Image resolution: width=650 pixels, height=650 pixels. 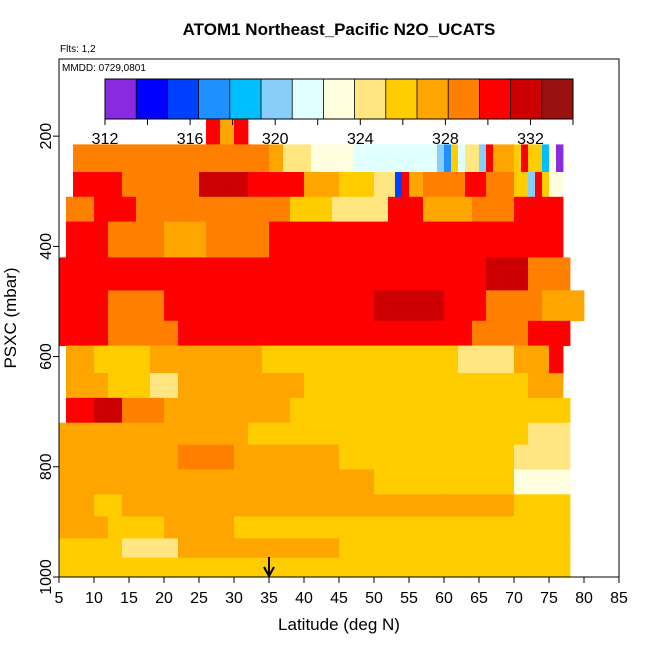 What do you see at coordinates (78, 49) in the screenshot?
I see `flights-label: Flts: 1,2` at bounding box center [78, 49].